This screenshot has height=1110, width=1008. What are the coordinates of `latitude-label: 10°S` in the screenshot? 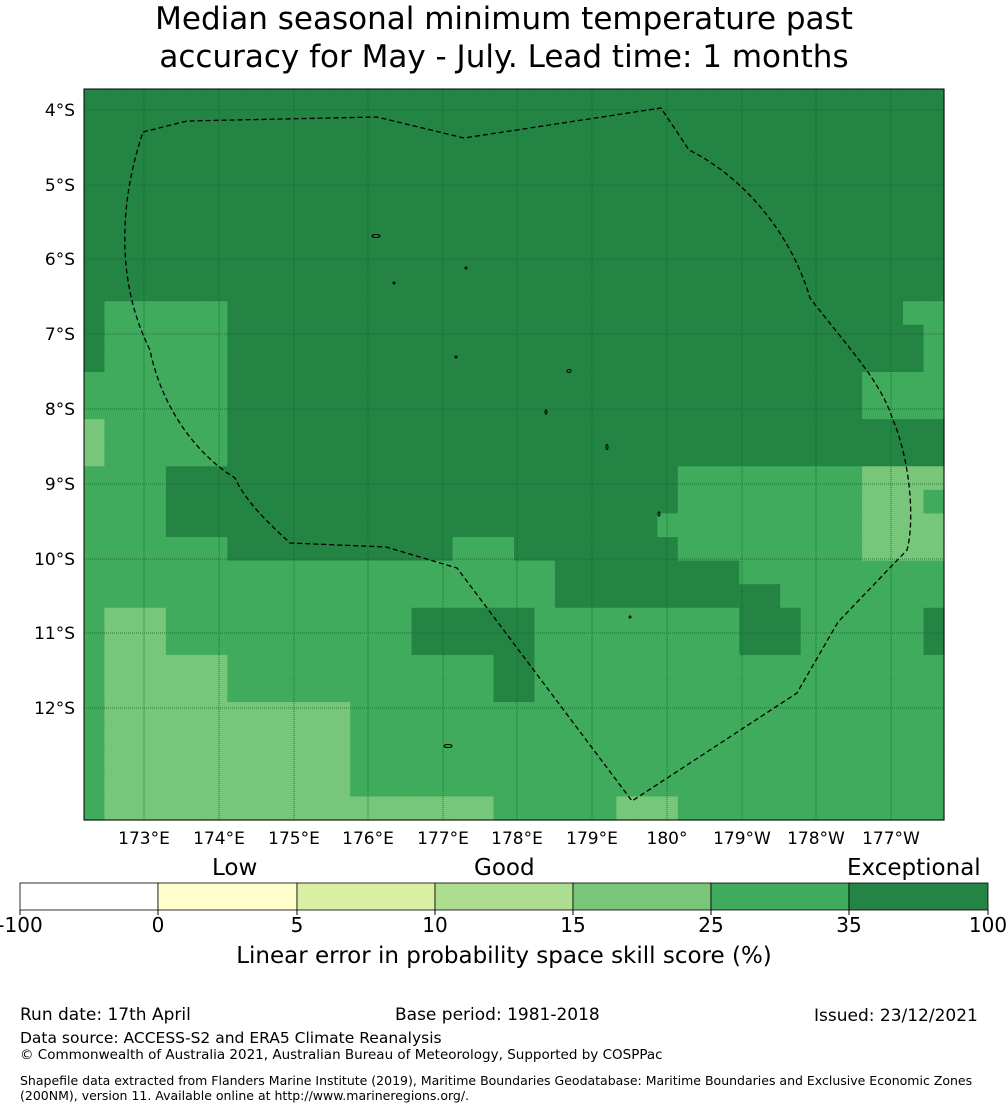 It's located at (54, 560).